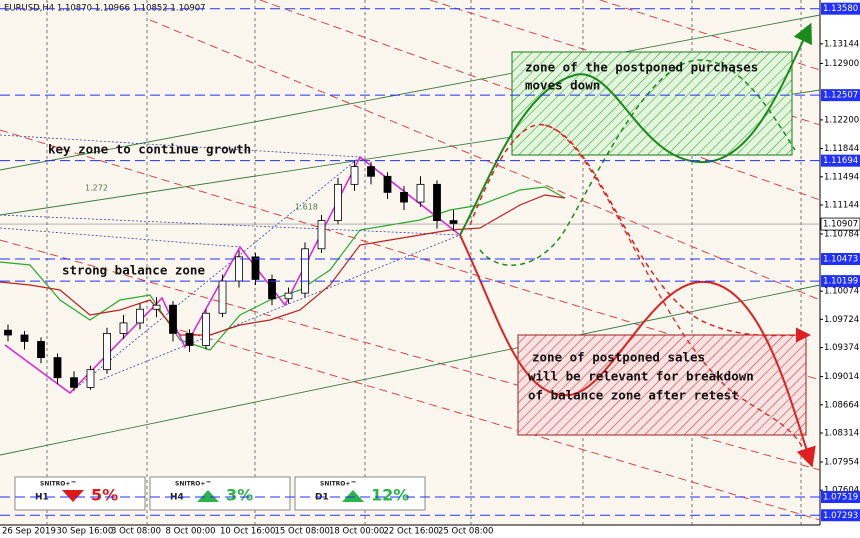 This screenshot has width=860, height=538. Describe the element at coordinates (104, 495) in the screenshot. I see `indicator-value: 5%` at that location.